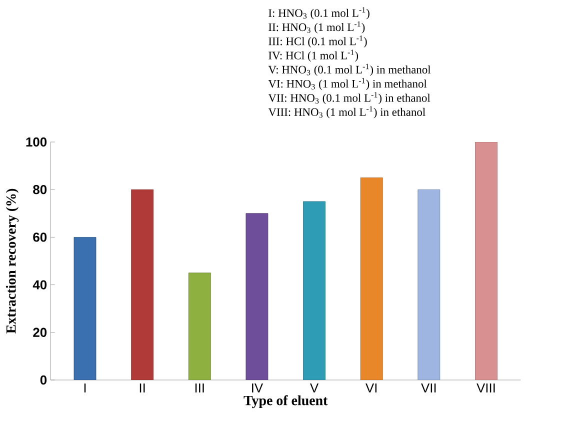  Describe the element at coordinates (319, 13) in the screenshot. I see `text: I: HNO$_{3}$ (0.1 mol L$^{-1}$)` at that location.